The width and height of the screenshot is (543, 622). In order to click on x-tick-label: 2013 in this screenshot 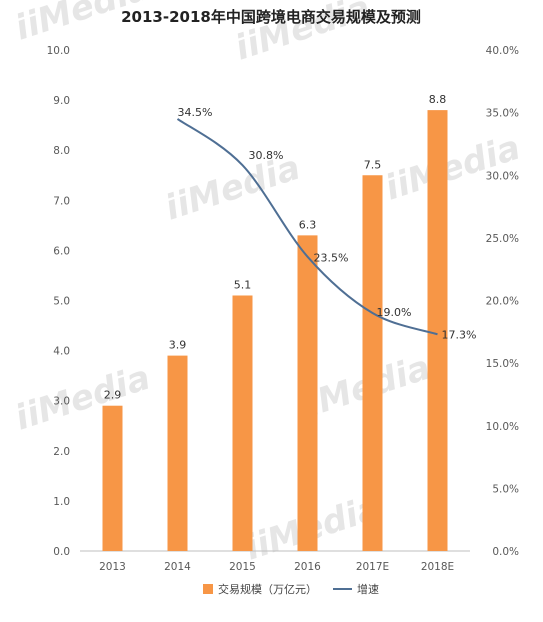, I will do `click(112, 567)`.